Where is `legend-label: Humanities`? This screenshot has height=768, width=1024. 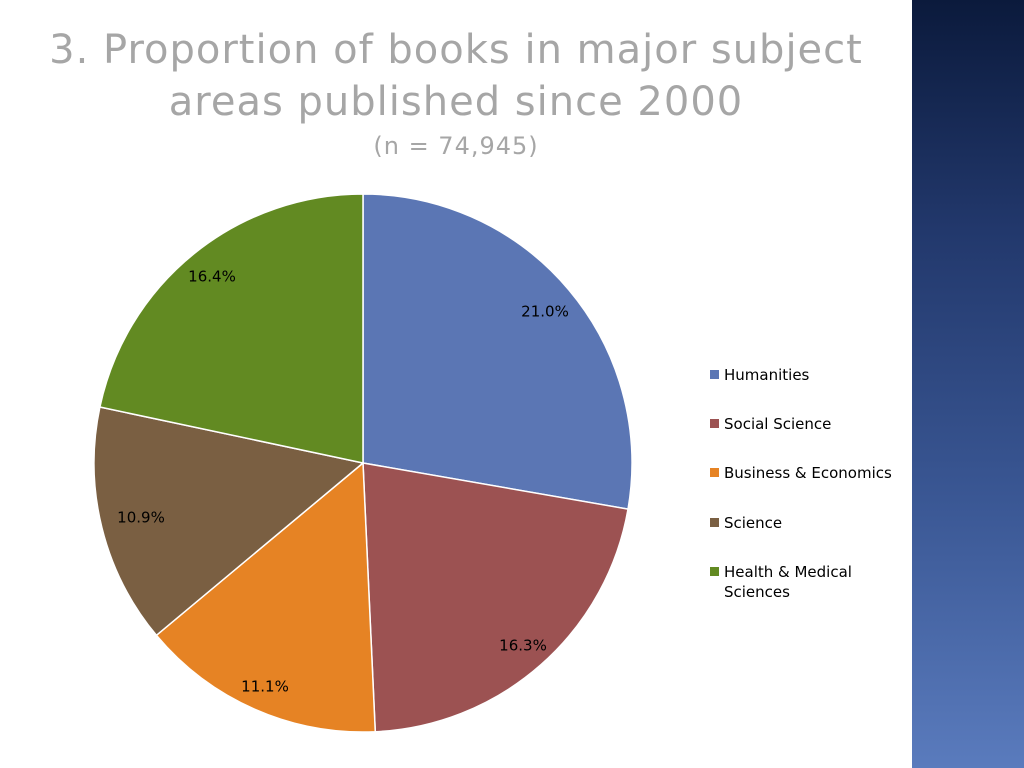
legend-label: Humanities is located at coordinates (767, 375).